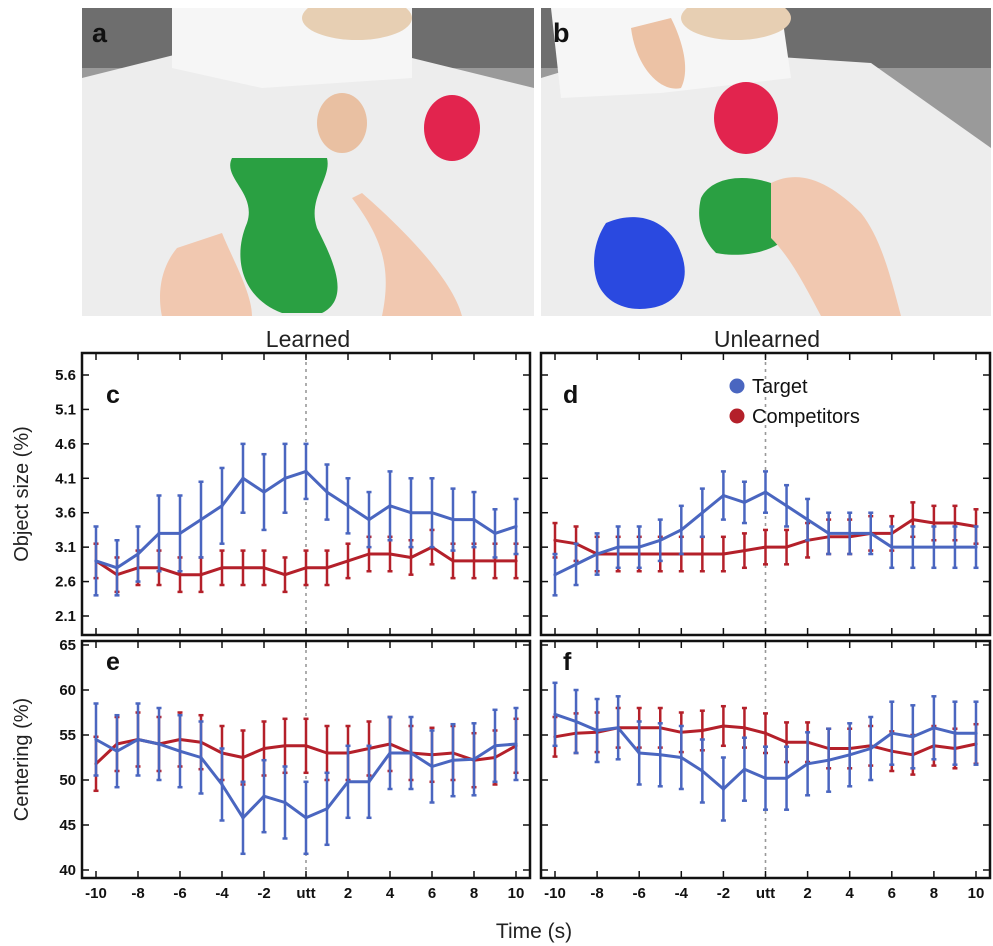  What do you see at coordinates (22, 759) in the screenshot?
I see `y-axis-label: Centering (%)` at bounding box center [22, 759].